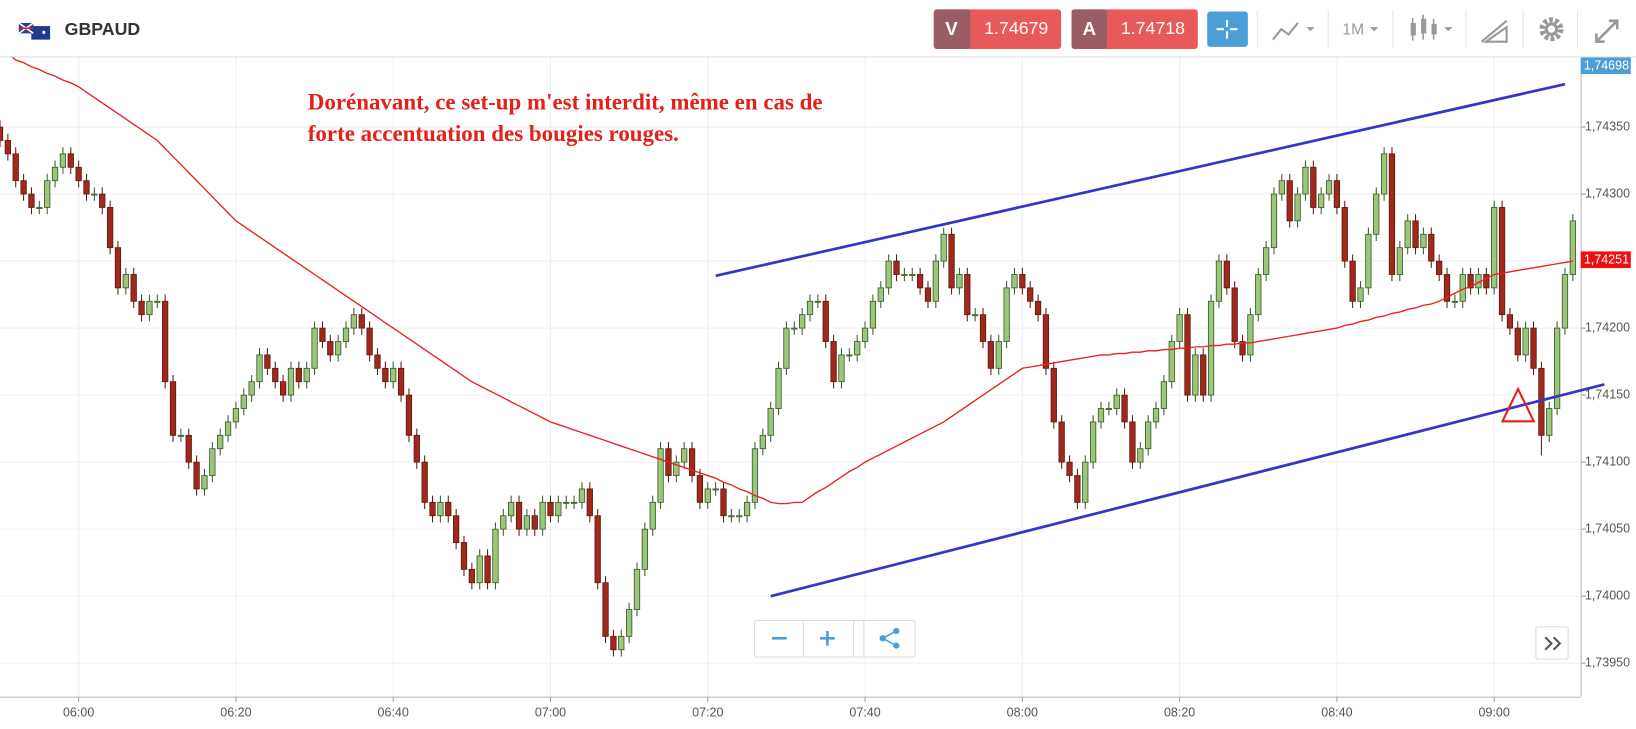 The height and width of the screenshot is (729, 1636). I want to click on x-tick-label: 06:40, so click(393, 713).